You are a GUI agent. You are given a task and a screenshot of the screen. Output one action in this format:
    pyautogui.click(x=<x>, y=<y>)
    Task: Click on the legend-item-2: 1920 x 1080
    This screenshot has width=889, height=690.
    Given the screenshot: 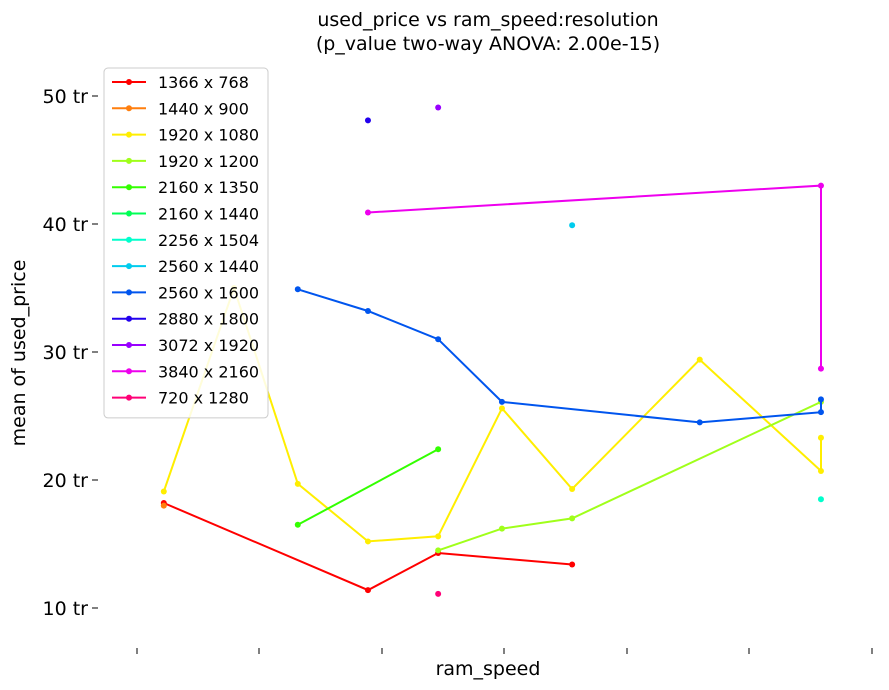 What is the action you would take?
    pyautogui.click(x=185, y=135)
    